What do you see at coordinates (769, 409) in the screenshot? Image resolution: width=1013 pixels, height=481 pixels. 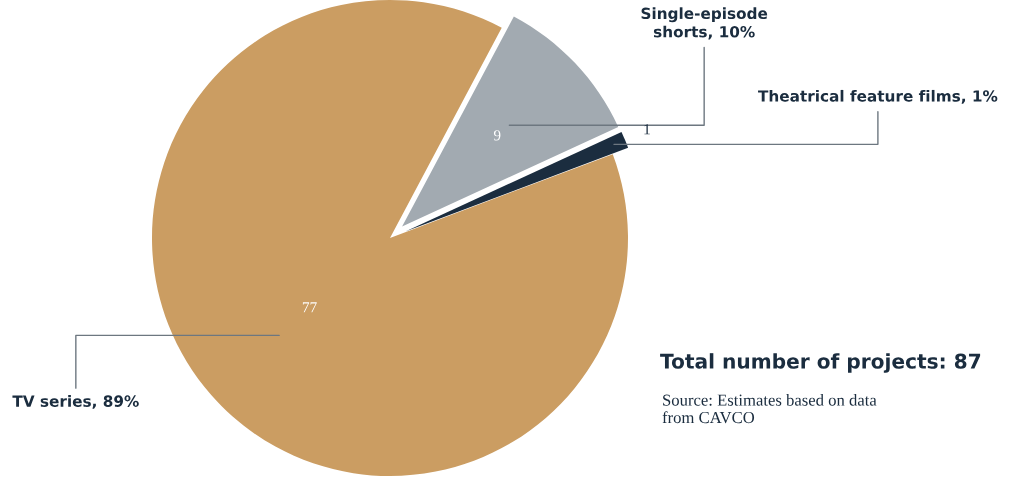 I see `source-note: Source: Estimates based on data from CAVCO` at bounding box center [769, 409].